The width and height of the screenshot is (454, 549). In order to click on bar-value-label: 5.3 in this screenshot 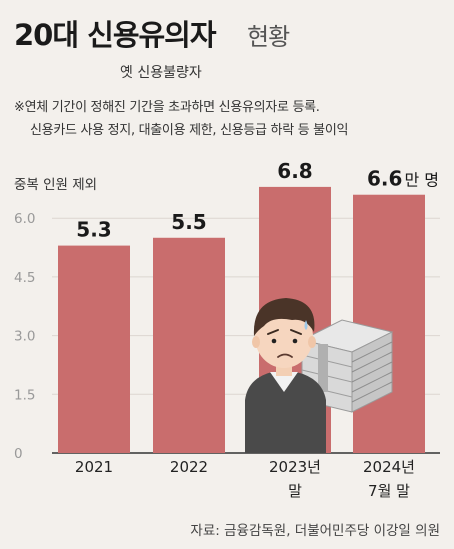, I will do `click(93, 230)`.